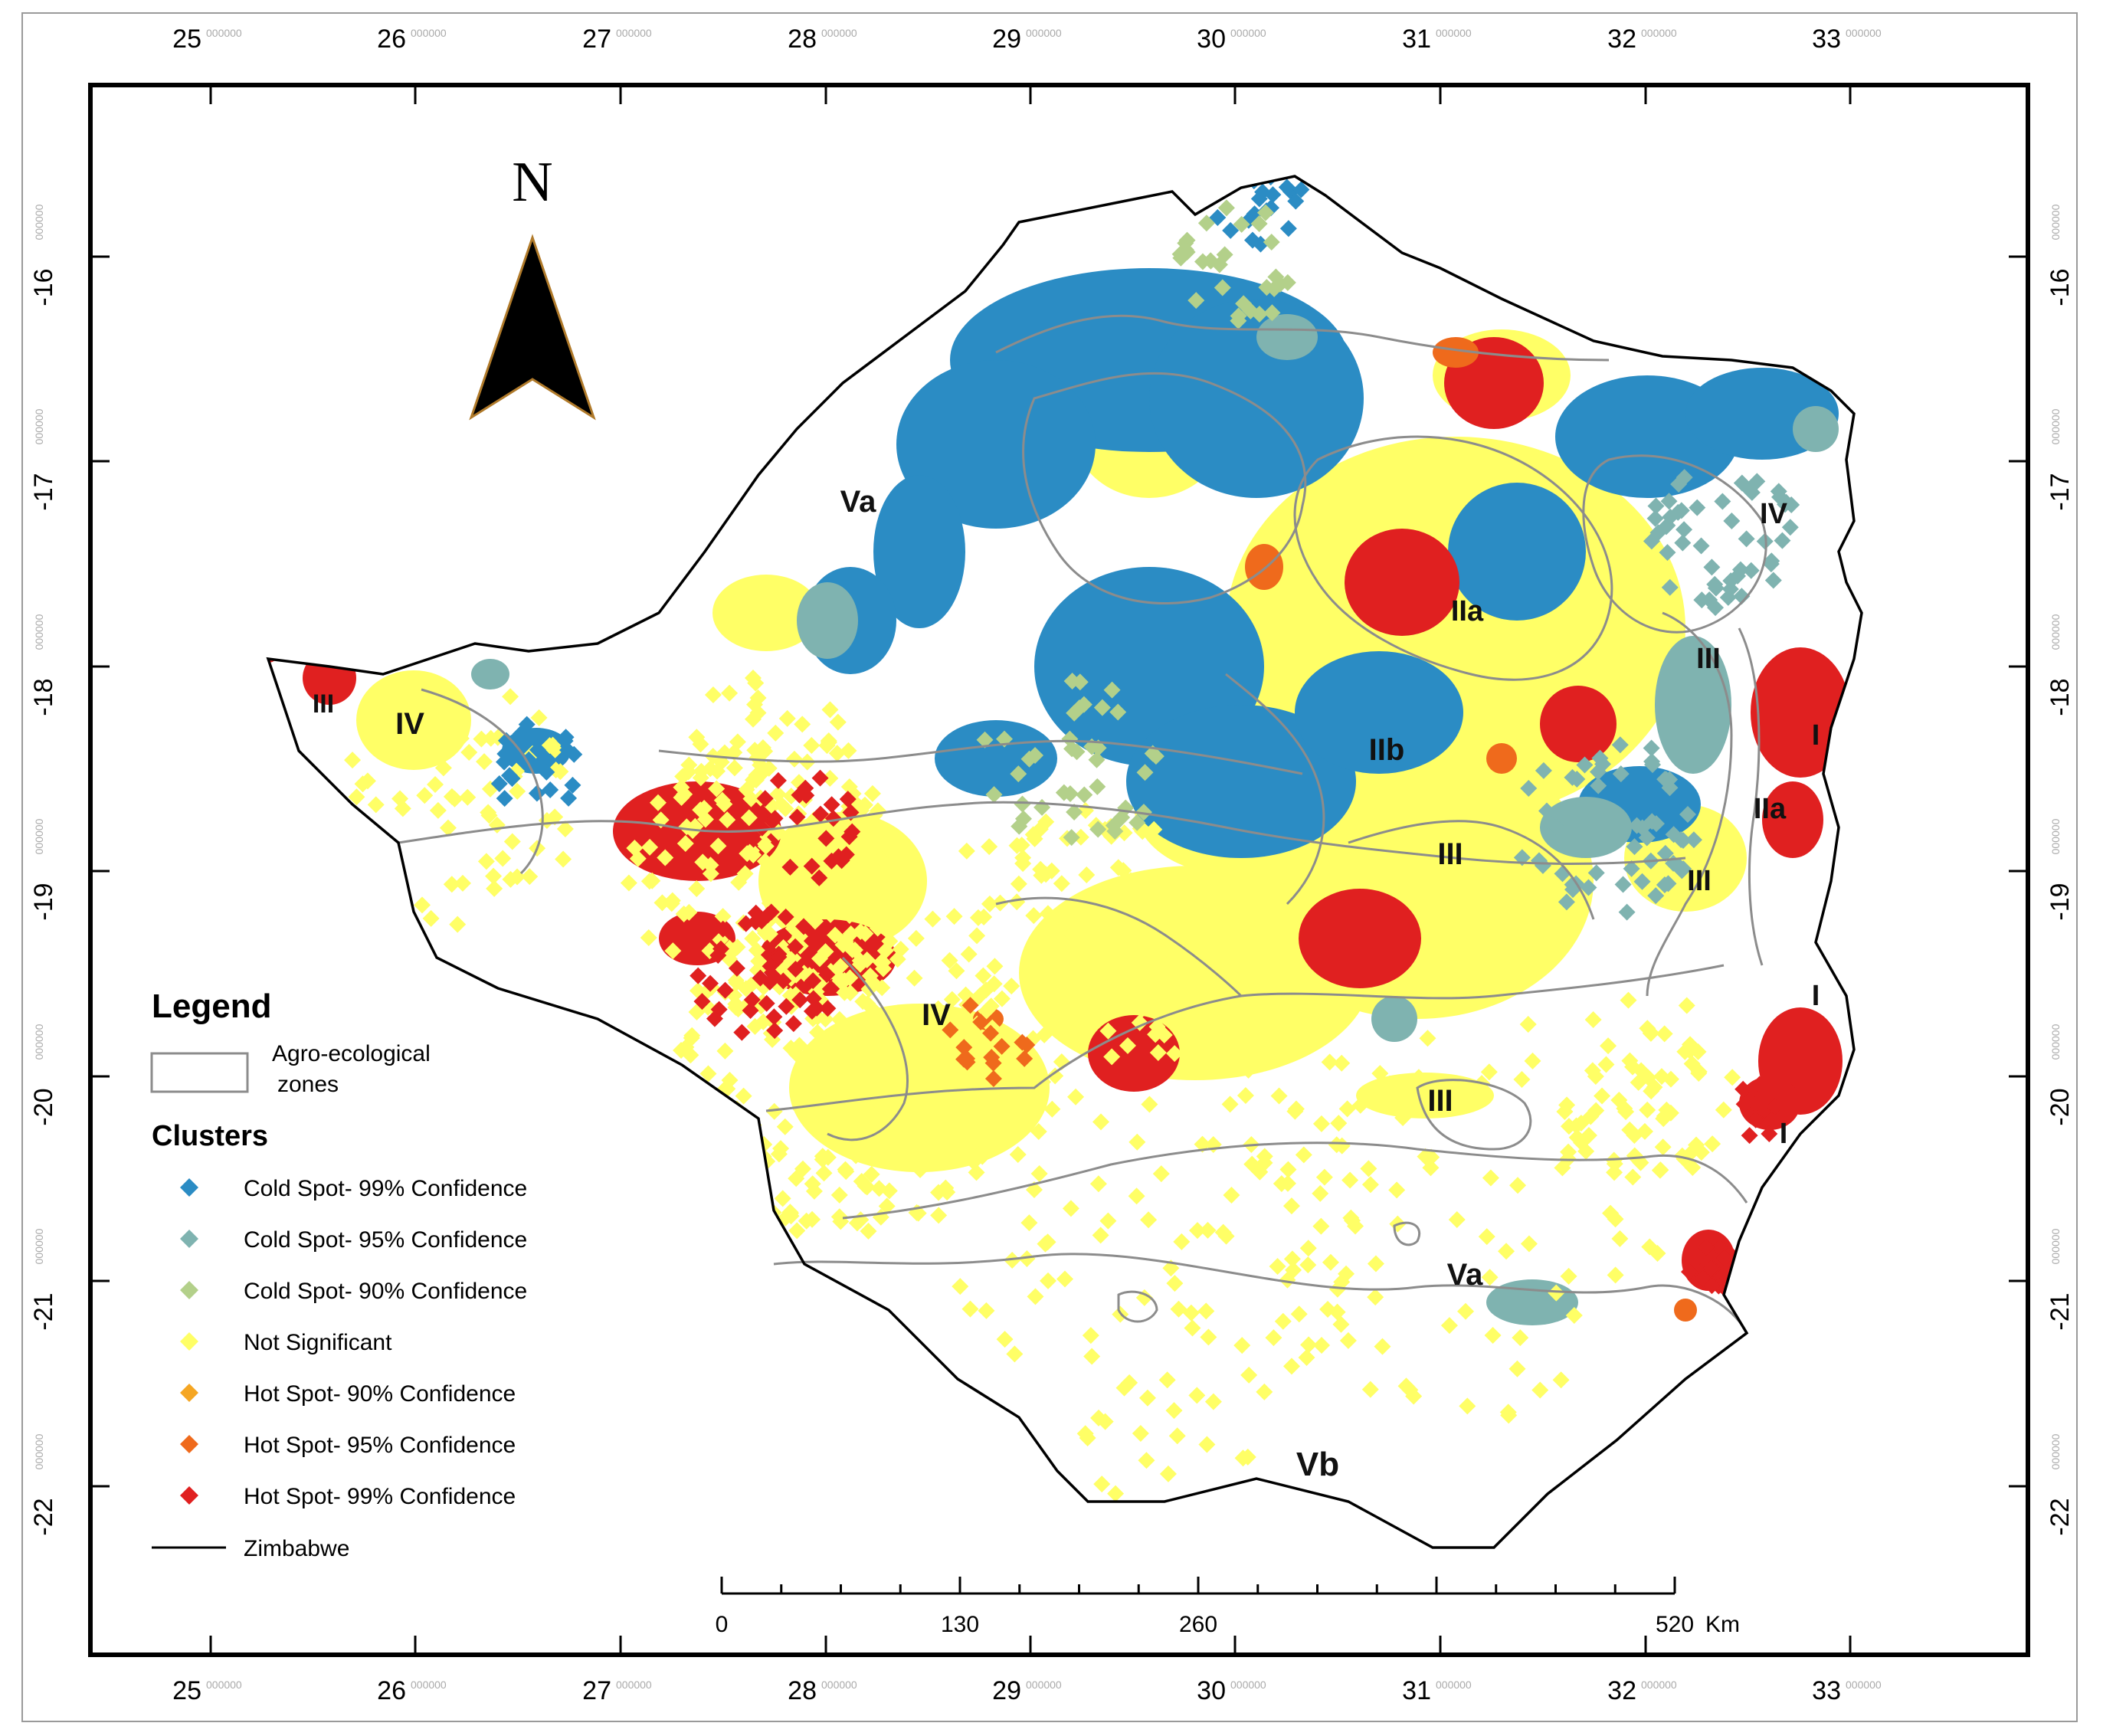 The image size is (2103, 1736). I want to click on longitude-label: 28, so click(802, 39).